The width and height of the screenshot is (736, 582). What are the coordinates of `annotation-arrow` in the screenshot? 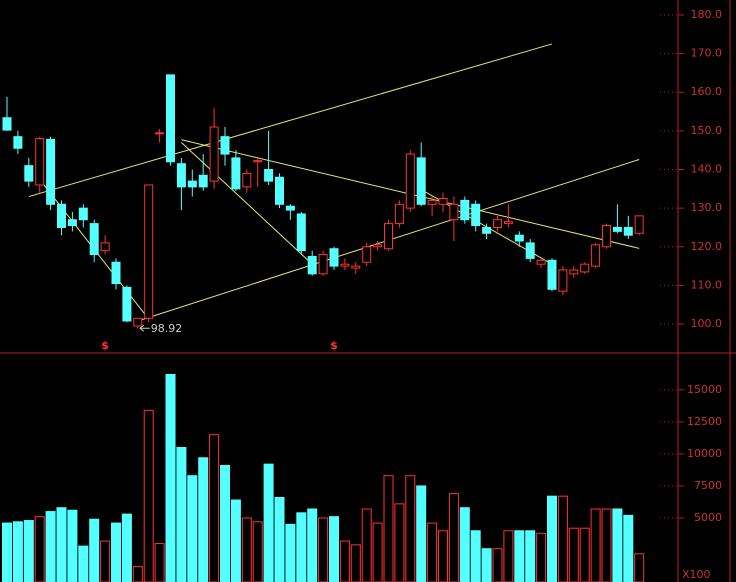 It's located at (144, 328).